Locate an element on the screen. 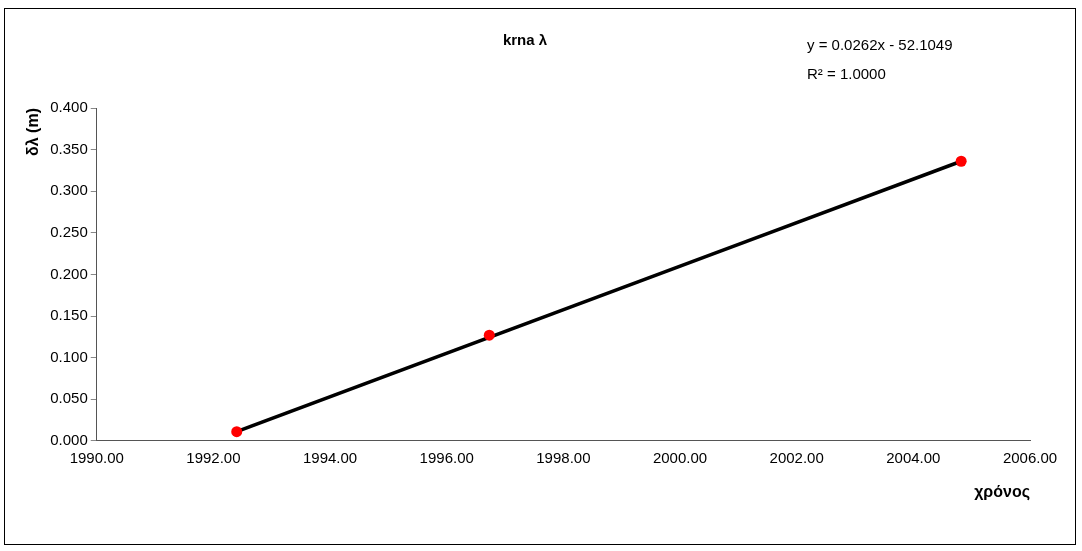 The image size is (1082, 551). x-tick-label: 1994.00 is located at coordinates (330, 457).